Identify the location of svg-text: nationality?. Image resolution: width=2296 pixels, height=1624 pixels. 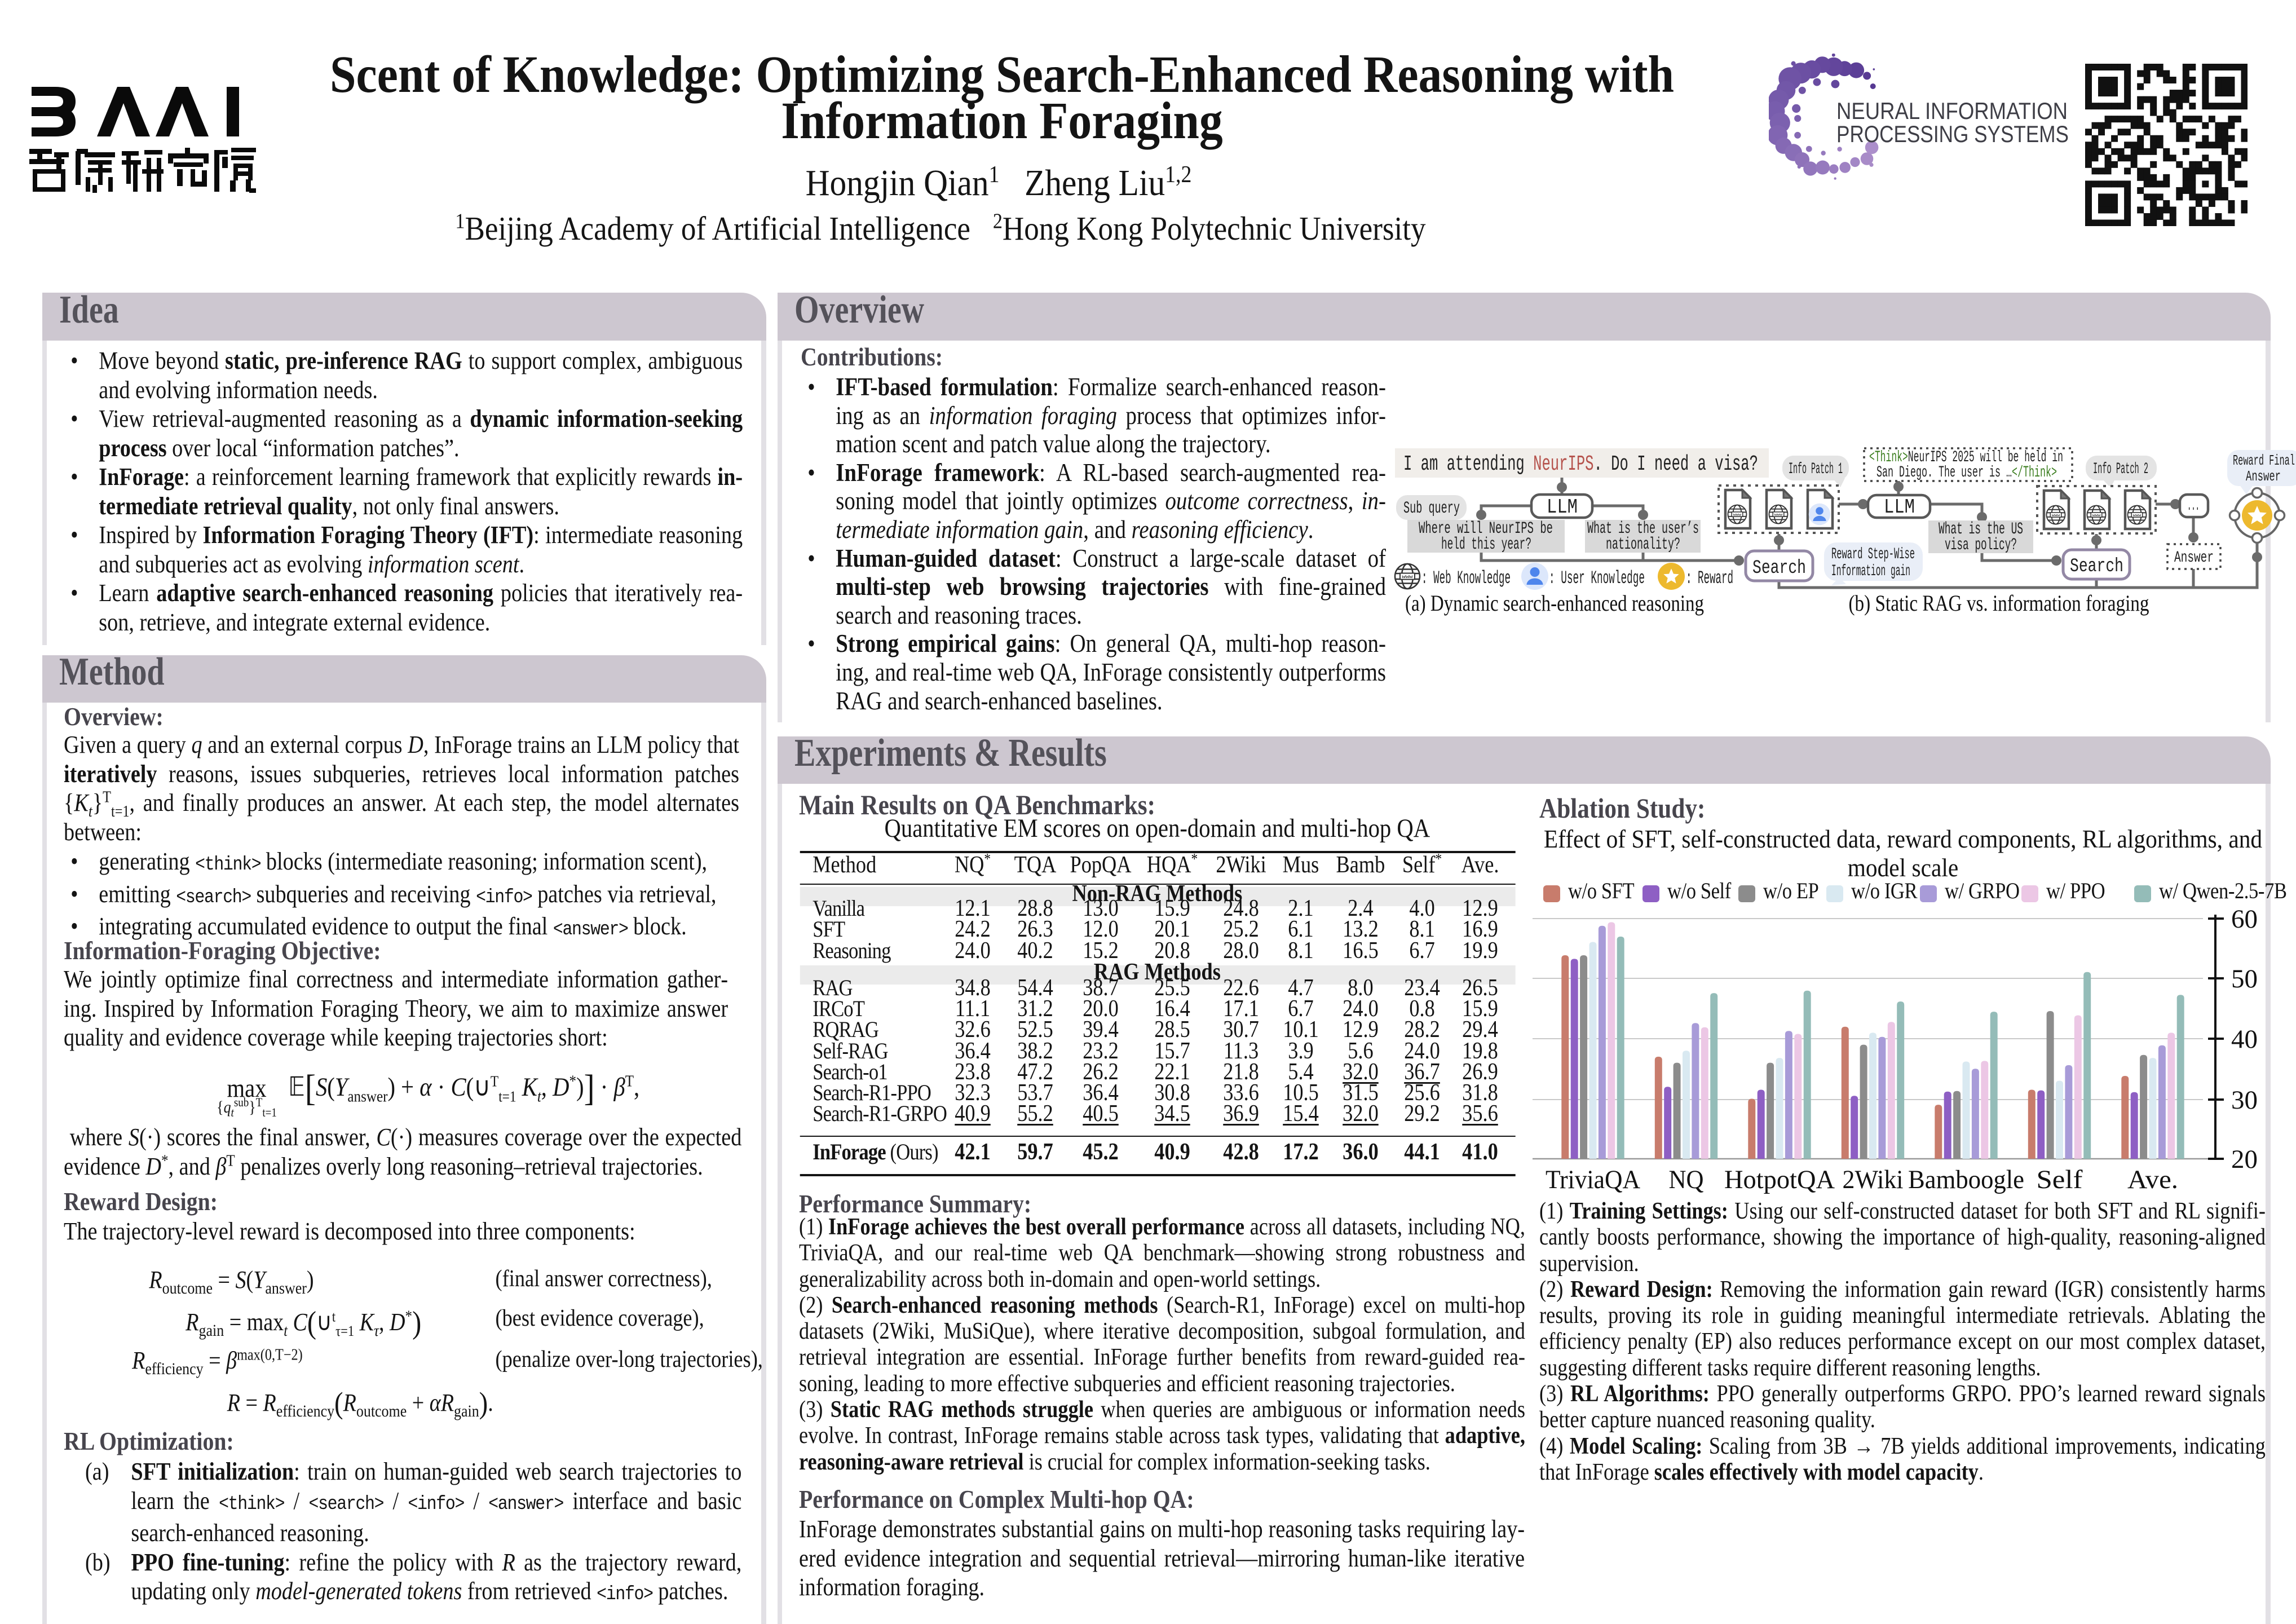
(1643, 544).